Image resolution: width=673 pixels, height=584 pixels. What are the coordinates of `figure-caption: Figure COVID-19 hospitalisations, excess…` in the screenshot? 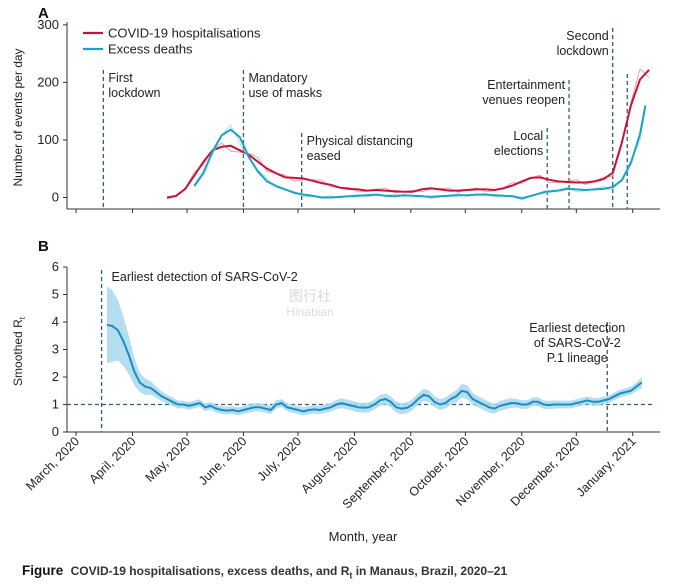 It's located at (264, 571).